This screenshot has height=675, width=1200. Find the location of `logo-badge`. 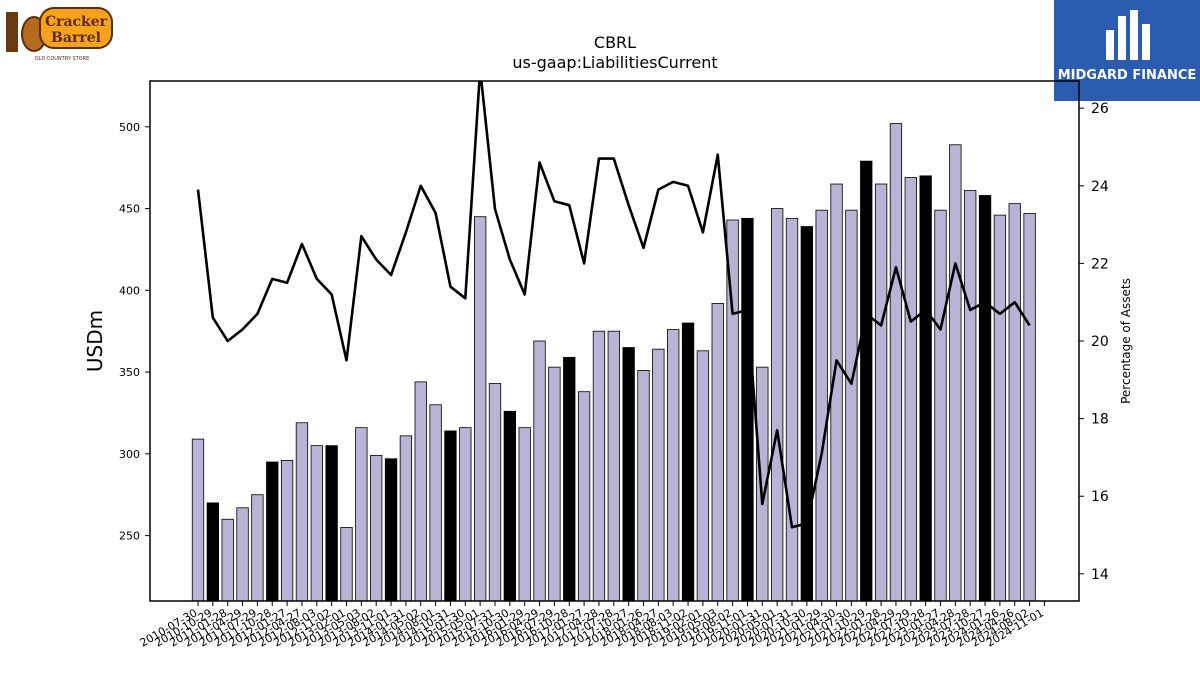

logo-badge is located at coordinates (76, 28).